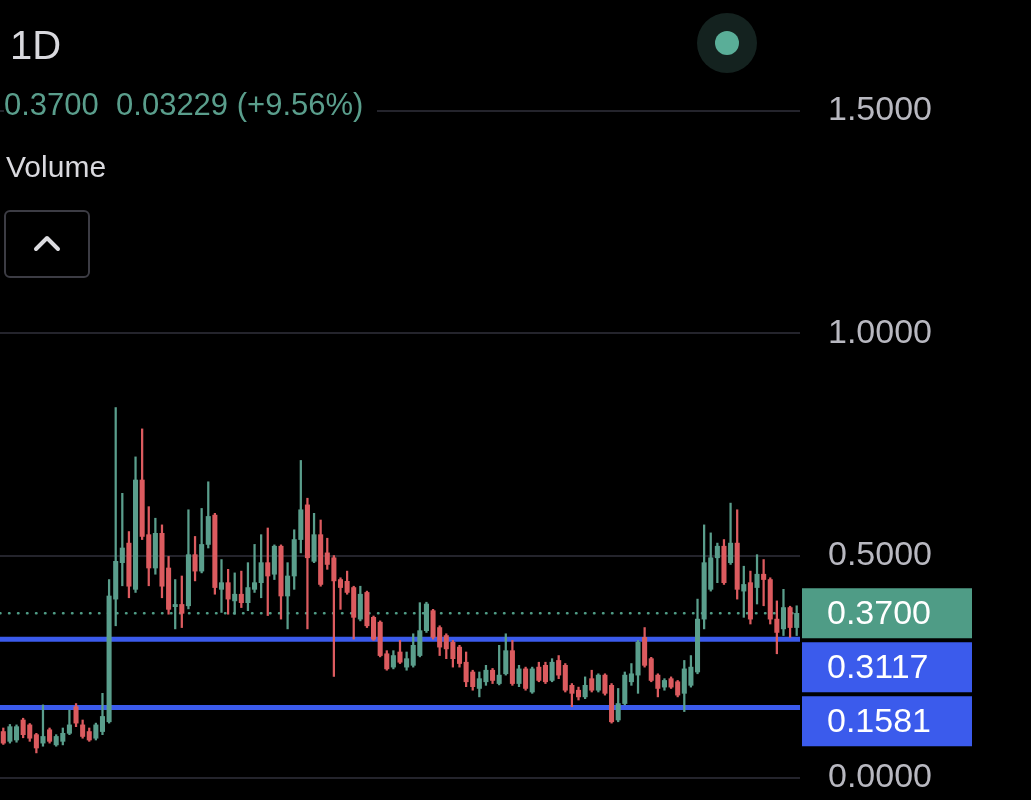 This screenshot has width=1031, height=800. Describe the element at coordinates (40, 45) in the screenshot. I see `text: 1D` at that location.